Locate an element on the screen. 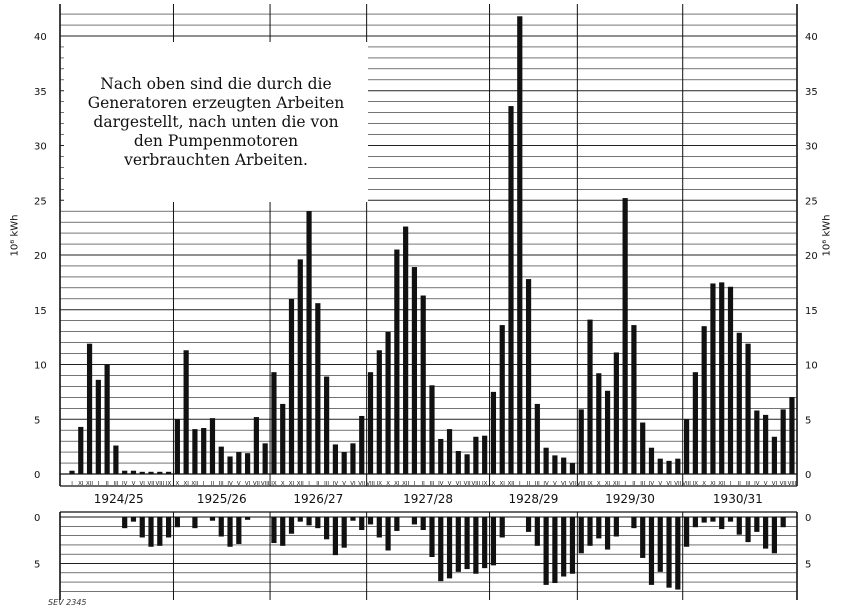 The image size is (845, 610). y-tick-label-left: 30 is located at coordinates (40, 147).